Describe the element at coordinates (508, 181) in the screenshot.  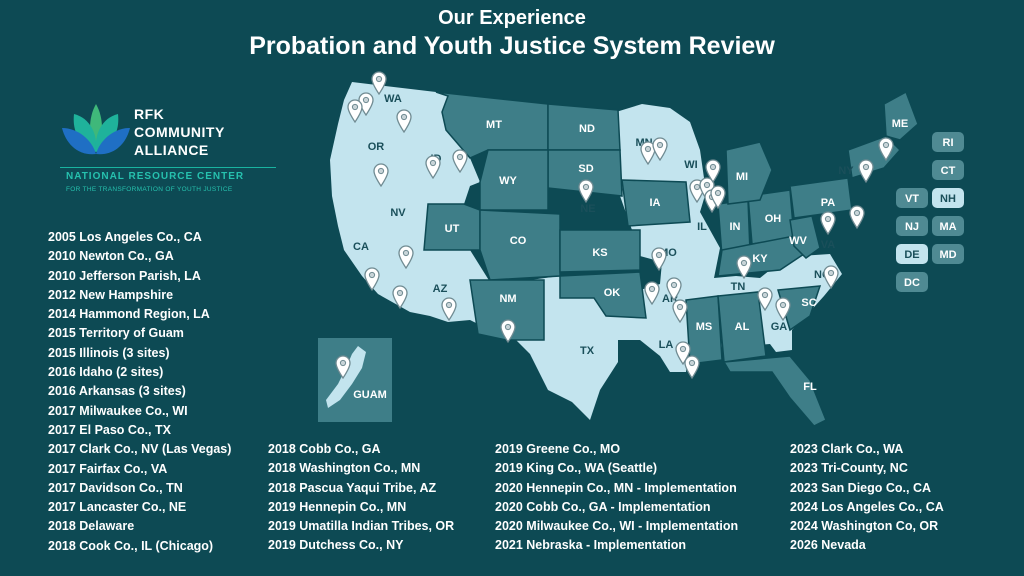
I see `state-label-wy: WY` at that location.